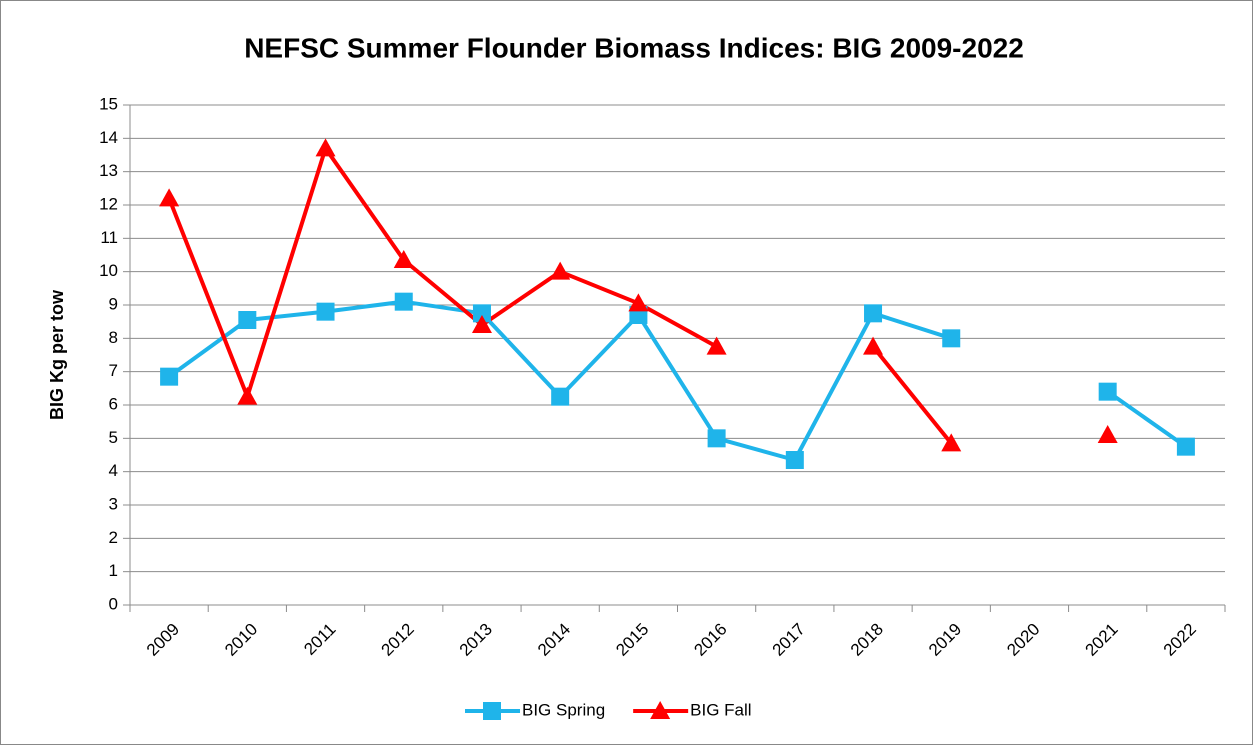  Describe the element at coordinates (109, 237) in the screenshot. I see `y-tick-label: 11` at that location.